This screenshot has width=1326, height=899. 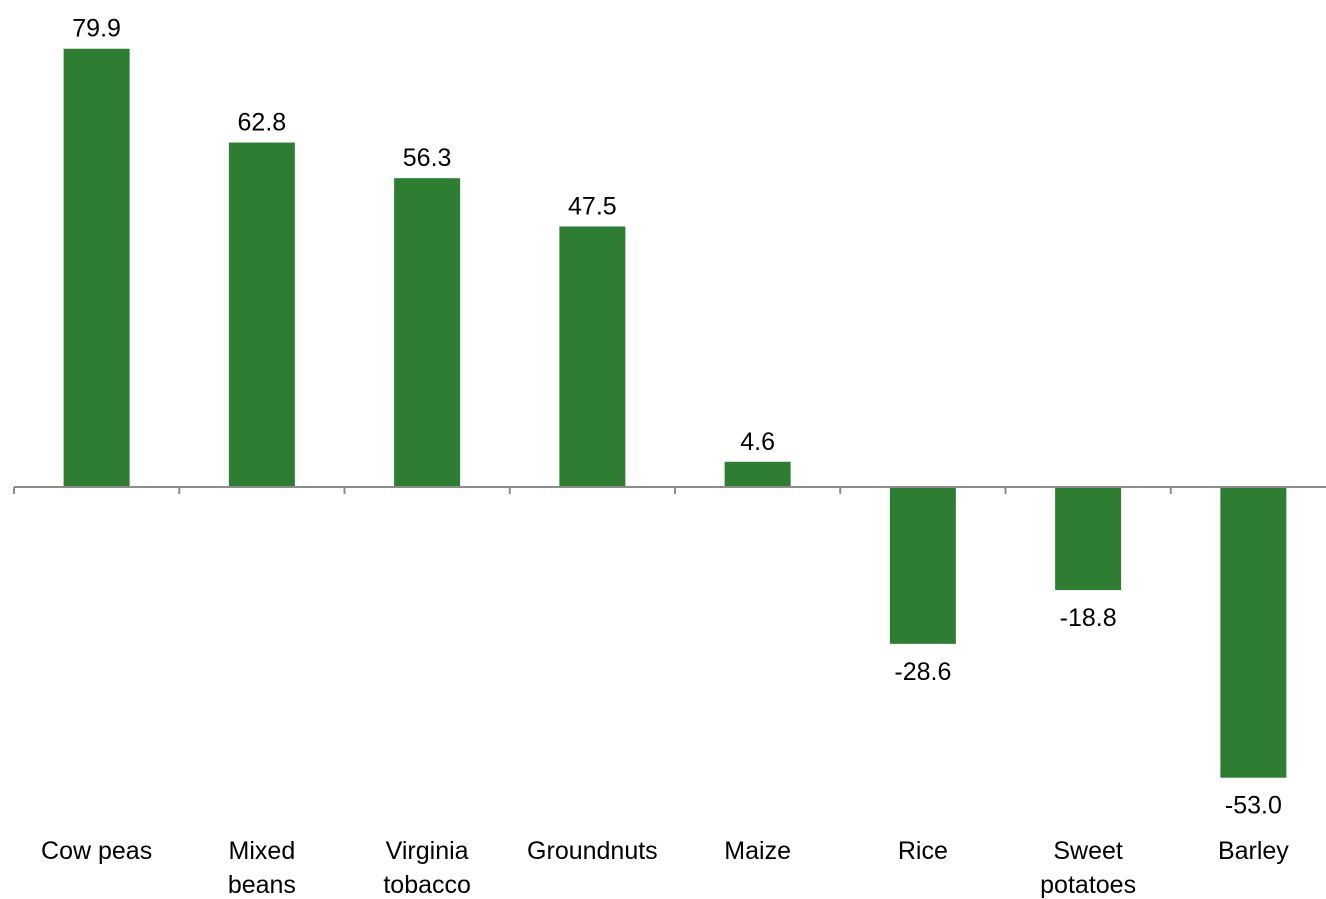 I want to click on category-label: Rice, so click(x=923, y=851).